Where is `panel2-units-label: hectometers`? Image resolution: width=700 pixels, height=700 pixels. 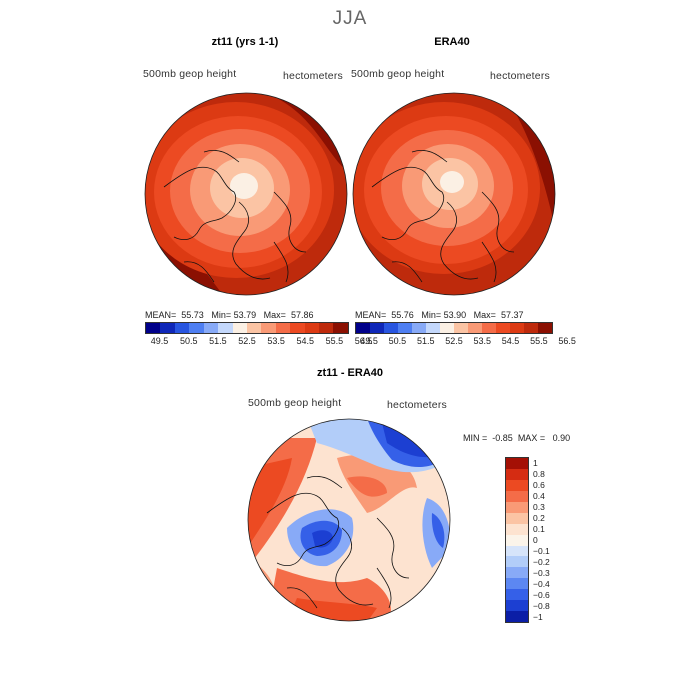 panel2-units-label: hectometers is located at coordinates (520, 76).